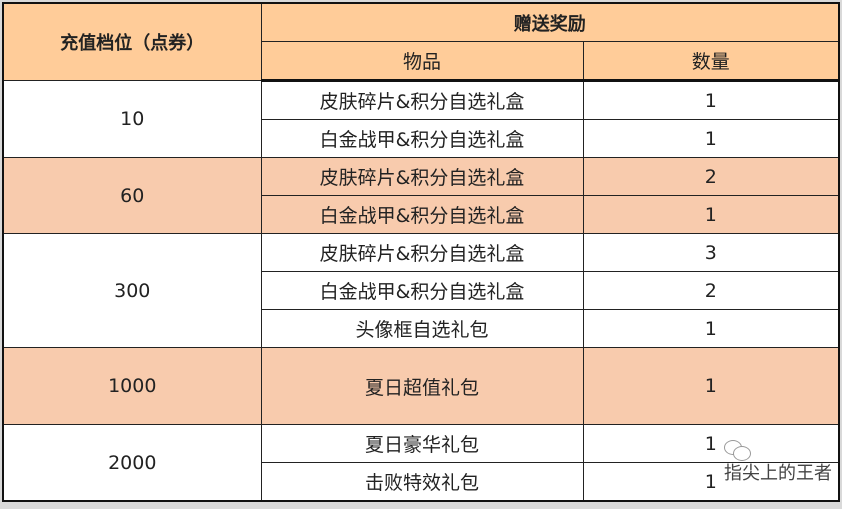 The height and width of the screenshot is (509, 842). Describe the element at coordinates (132, 195) in the screenshot. I see `tier-cell: 60` at that location.